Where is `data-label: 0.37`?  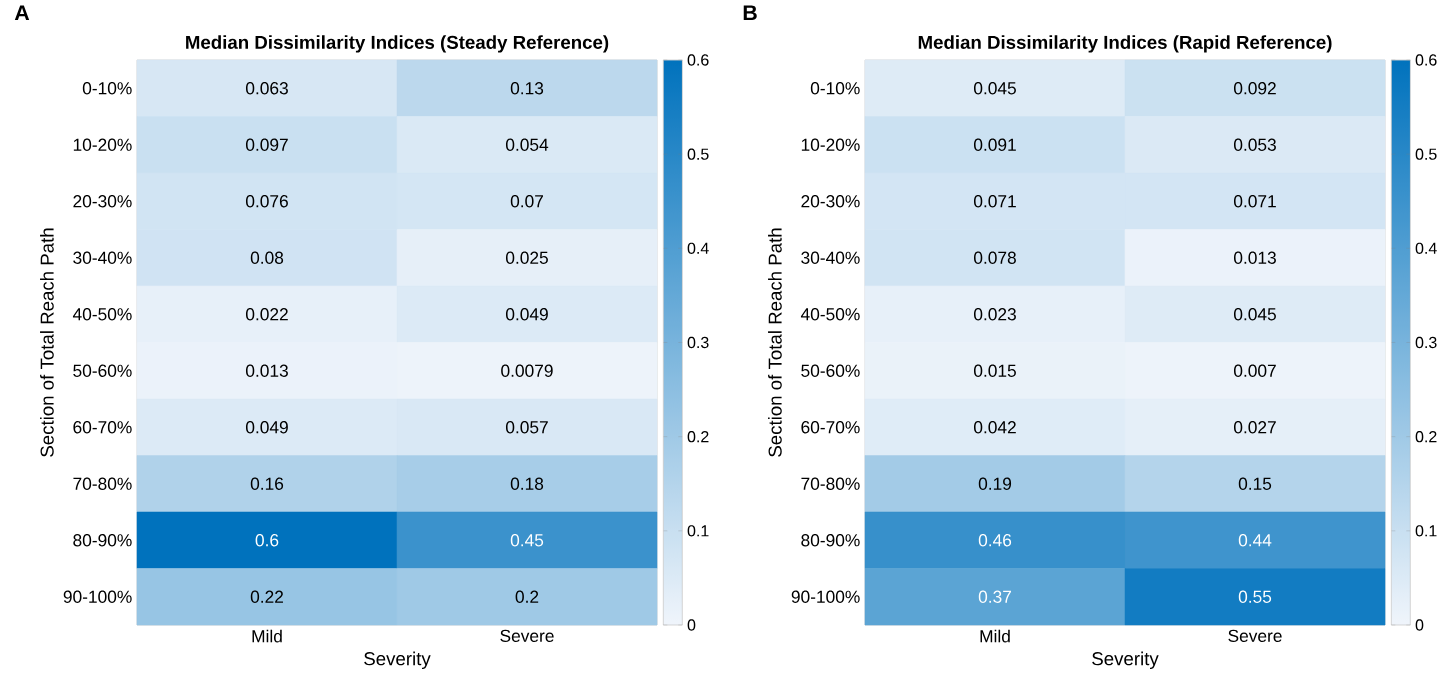
data-label: 0.37 is located at coordinates (994, 596).